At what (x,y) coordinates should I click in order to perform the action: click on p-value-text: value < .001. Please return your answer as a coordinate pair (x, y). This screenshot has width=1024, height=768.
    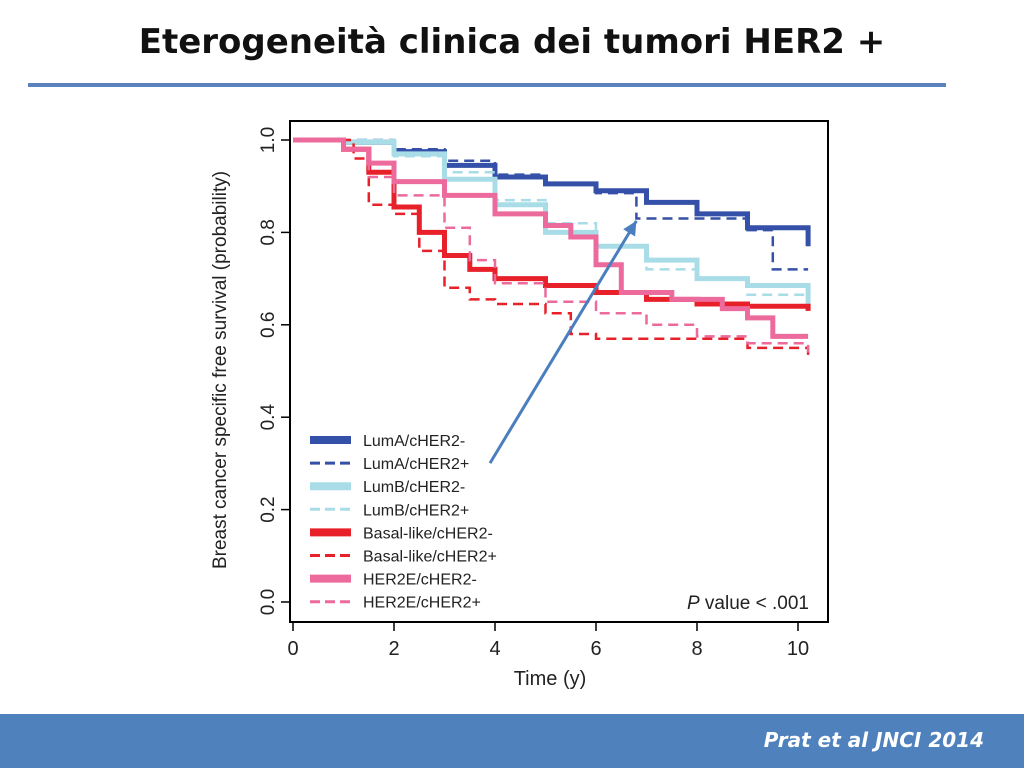
    Looking at the image, I should click on (754, 603).